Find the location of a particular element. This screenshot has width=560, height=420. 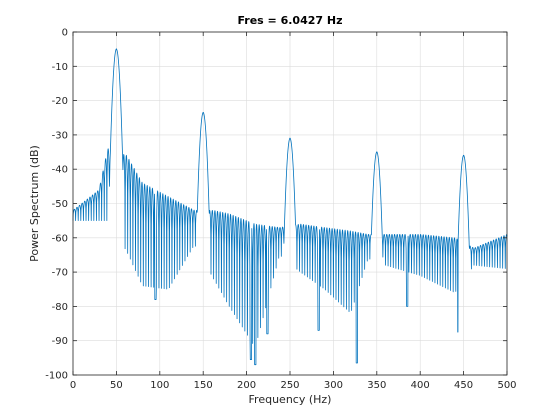

x-tick-label: 350 is located at coordinates (376, 385).